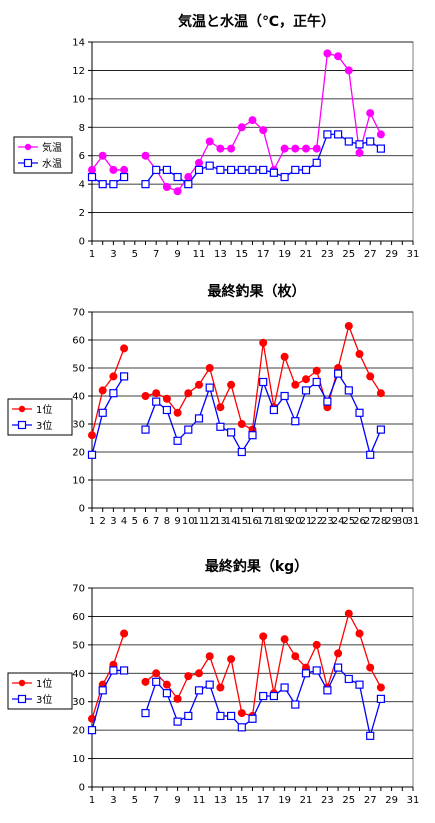 Image resolution: width=435 pixels, height=823 pixels. Describe the element at coordinates (402, 521) in the screenshot. I see `x-tick-label: 30` at that location.